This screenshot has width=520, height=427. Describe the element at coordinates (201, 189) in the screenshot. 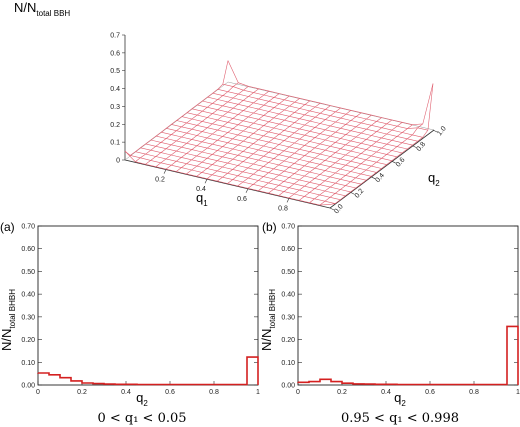

I see `surface-x-tick-label: 0.4` at that location.